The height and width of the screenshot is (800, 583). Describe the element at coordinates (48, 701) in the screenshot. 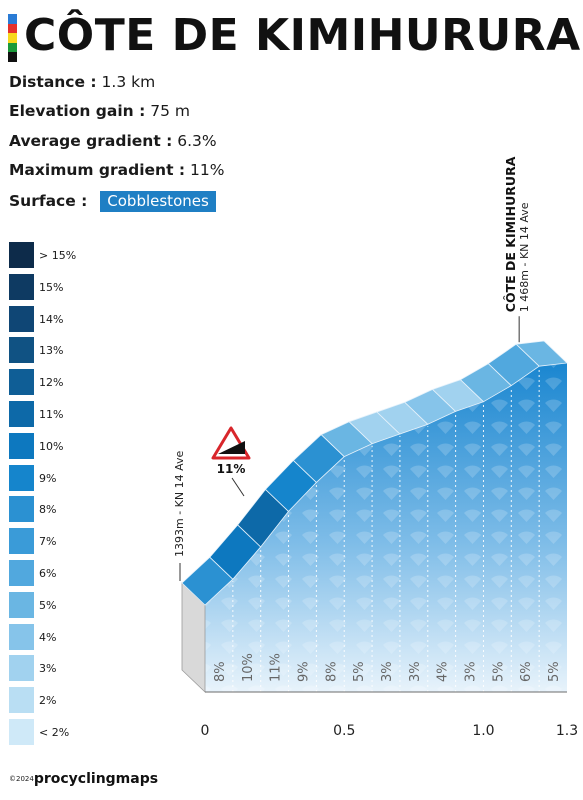

I see `legend-label: 2%` at that location.